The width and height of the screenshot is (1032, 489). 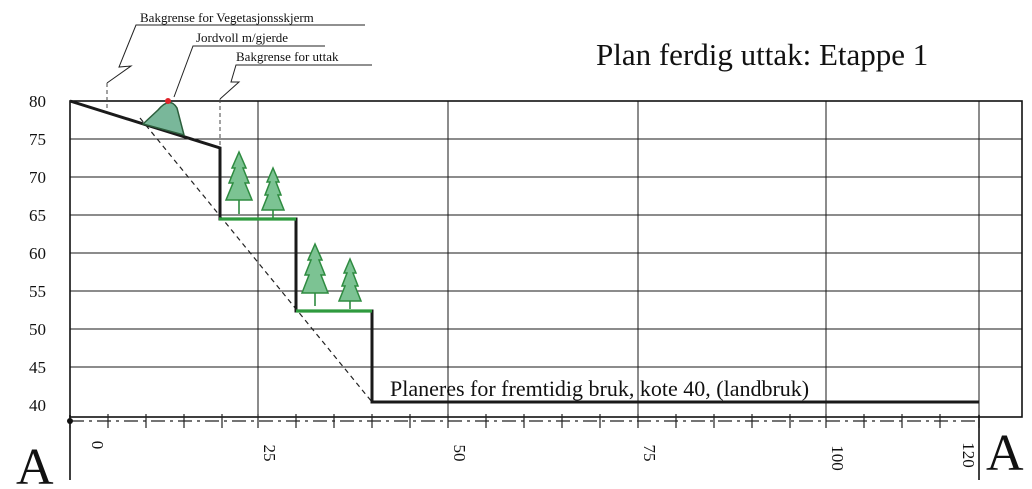 I want to click on callout-vegetation-limit: Bakgrense for Vegetasjonsskjerm, so click(x=227, y=17).